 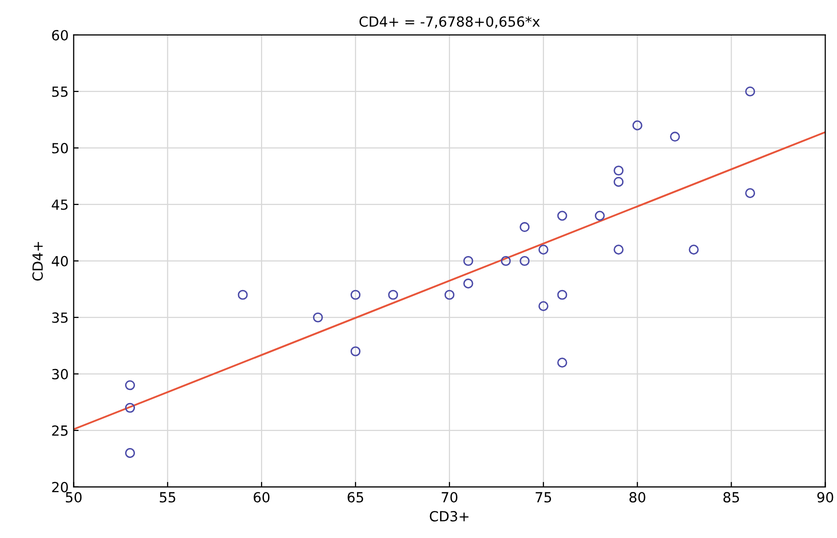 What do you see at coordinates (60, 374) in the screenshot?
I see `y-tick-label: 30` at bounding box center [60, 374].